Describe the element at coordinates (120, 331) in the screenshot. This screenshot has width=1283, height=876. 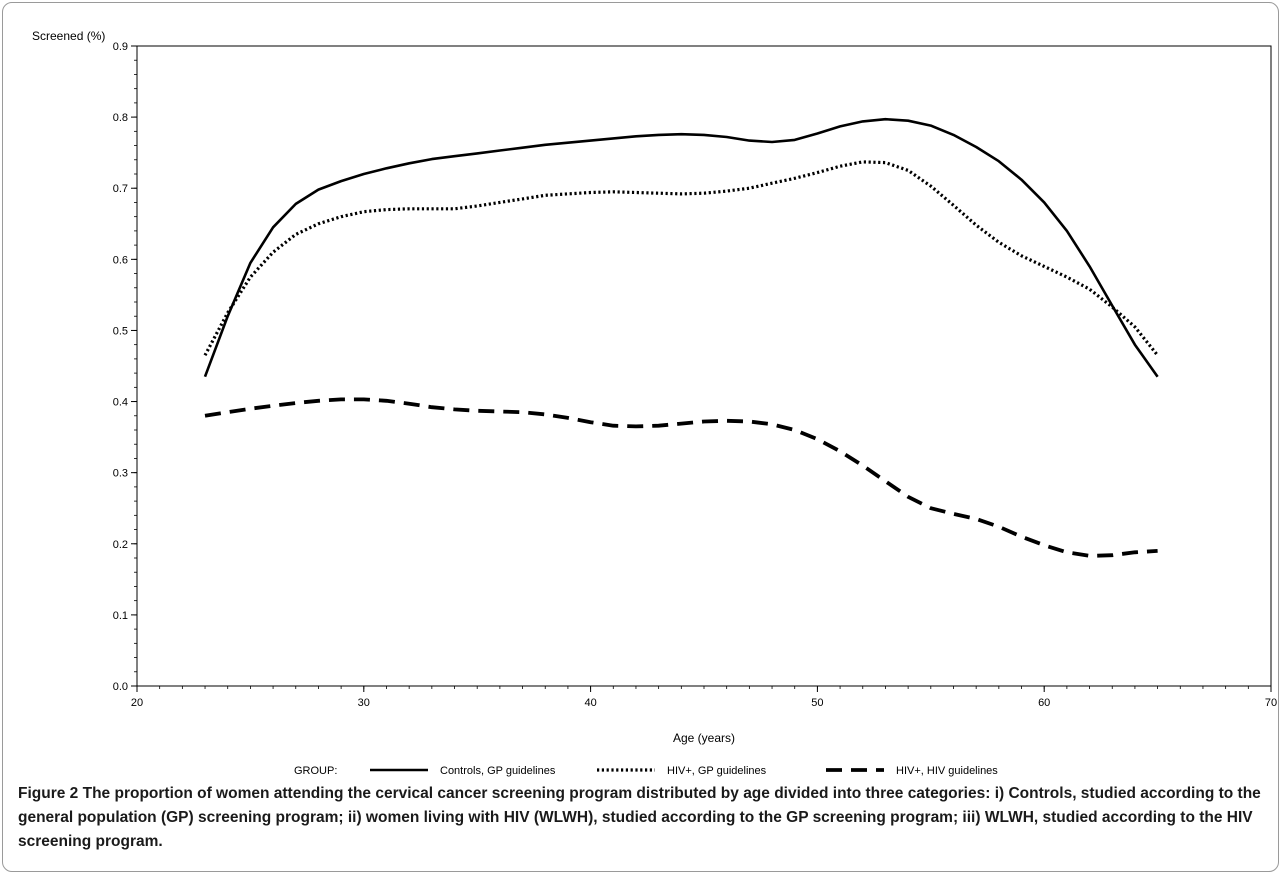
I see `y-tick-label: 0.5` at that location.